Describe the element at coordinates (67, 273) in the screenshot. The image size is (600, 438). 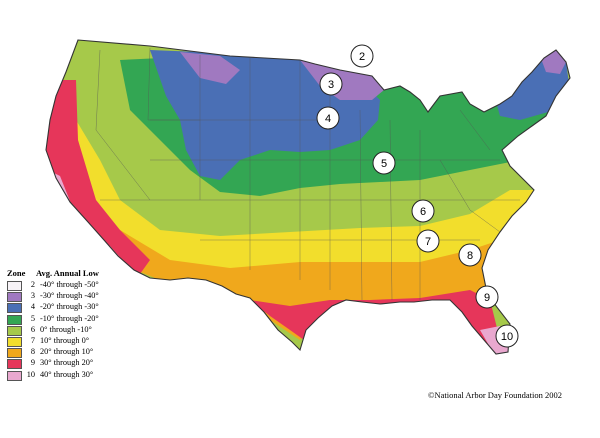
I see `legend-range-header: Avg. Annual Low` at that location.